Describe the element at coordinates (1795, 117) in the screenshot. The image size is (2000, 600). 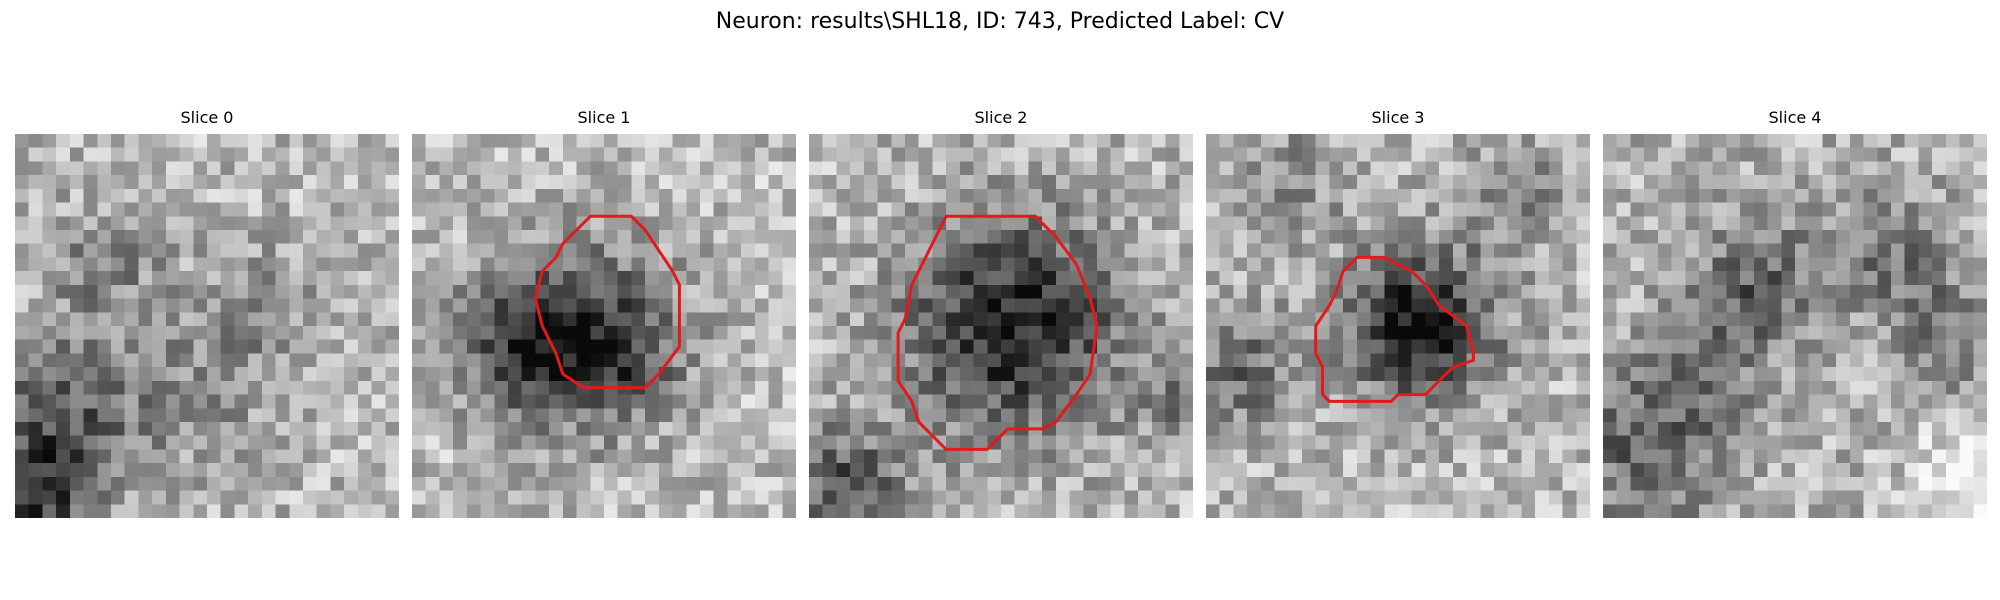
I see `slice-4-title: Slice 4` at that location.